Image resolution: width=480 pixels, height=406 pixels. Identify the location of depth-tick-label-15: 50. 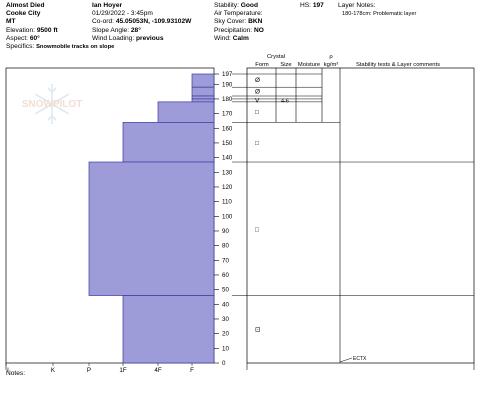
(225, 290).